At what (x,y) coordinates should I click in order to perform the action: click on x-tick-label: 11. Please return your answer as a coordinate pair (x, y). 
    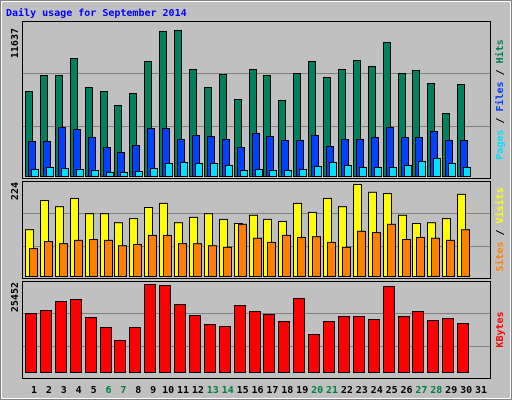
    Looking at the image, I should click on (183, 390).